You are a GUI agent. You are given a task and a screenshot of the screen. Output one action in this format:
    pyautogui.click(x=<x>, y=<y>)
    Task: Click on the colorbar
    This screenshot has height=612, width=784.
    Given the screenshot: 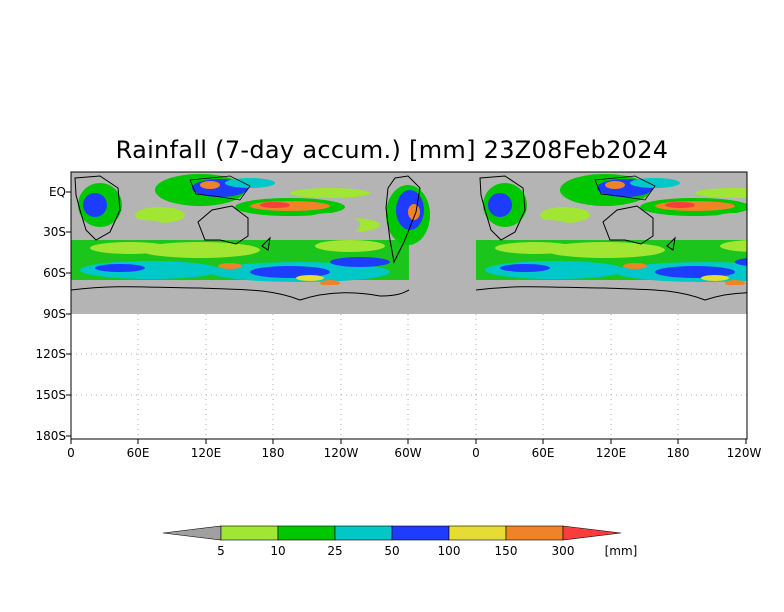 What is the action you would take?
    pyautogui.click(x=392, y=533)
    